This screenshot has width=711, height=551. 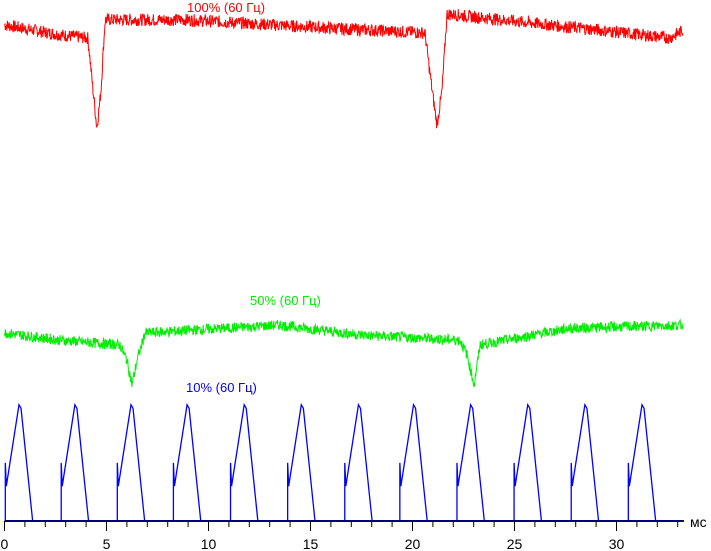 What do you see at coordinates (311, 543) in the screenshot?
I see `x-tick-label: 15` at bounding box center [311, 543].